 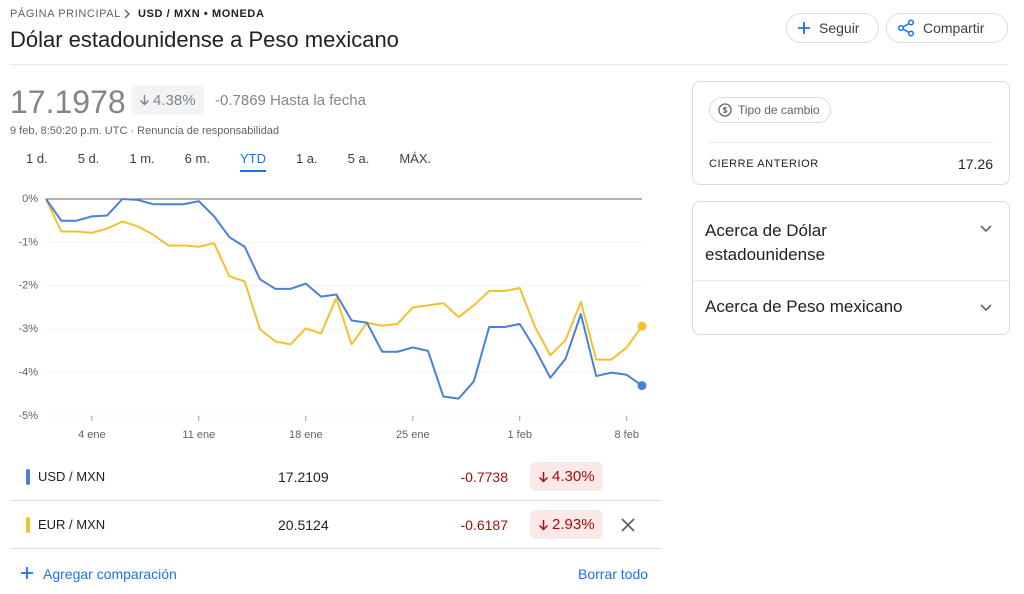 I want to click on price: 17.1978, so click(x=68, y=102).